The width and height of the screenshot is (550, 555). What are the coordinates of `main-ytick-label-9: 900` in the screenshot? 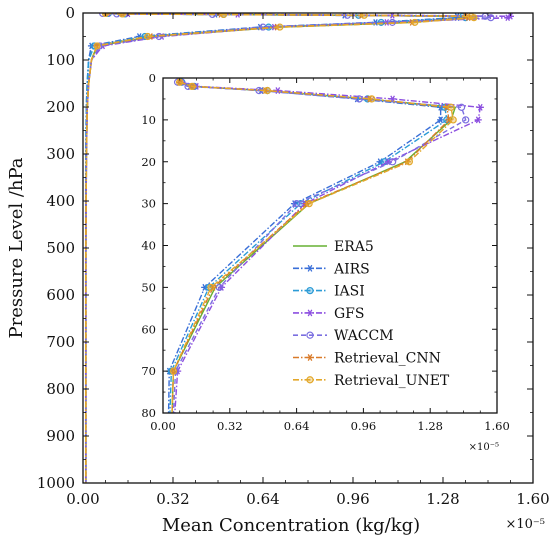 It's located at (60, 436).